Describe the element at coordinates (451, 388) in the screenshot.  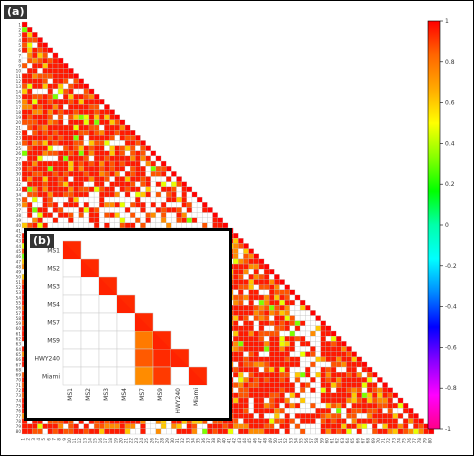
I see `colorbar-tick-label: -0.8` at that location.